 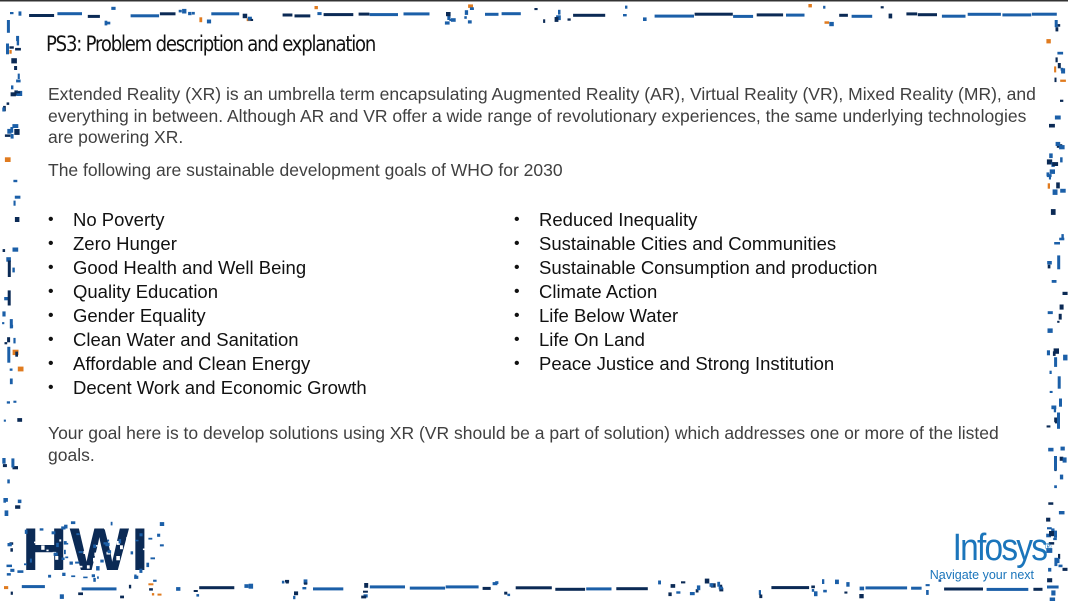 I want to click on goal-item: • Climate Action, so click(x=695, y=292).